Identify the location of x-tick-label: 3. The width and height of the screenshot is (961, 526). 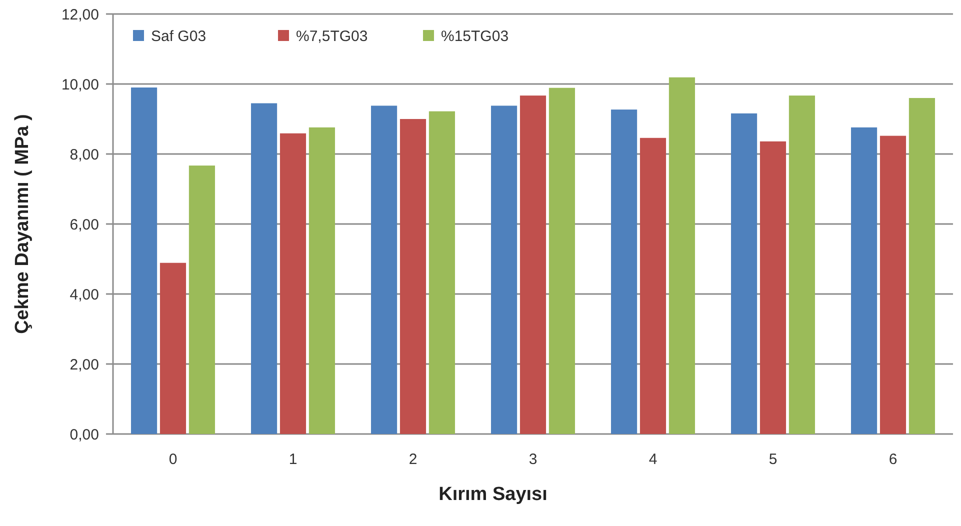
(533, 459).